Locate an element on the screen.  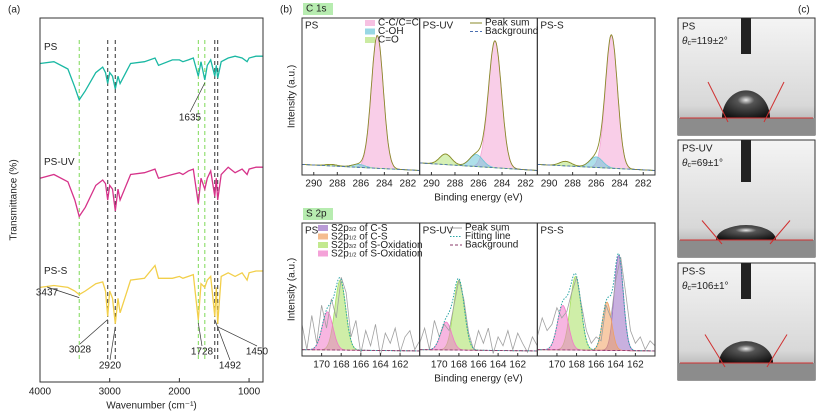
series-label: PS is located at coordinates (51, 47).